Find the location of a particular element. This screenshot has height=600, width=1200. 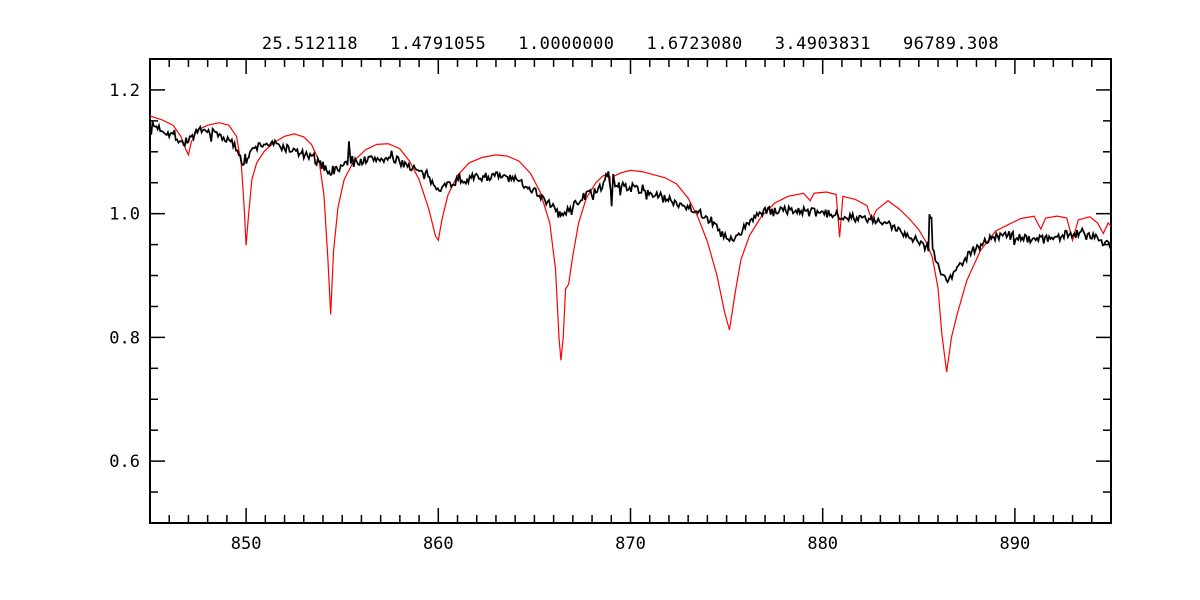

y-tick-label: 1.2 is located at coordinates (124, 91).